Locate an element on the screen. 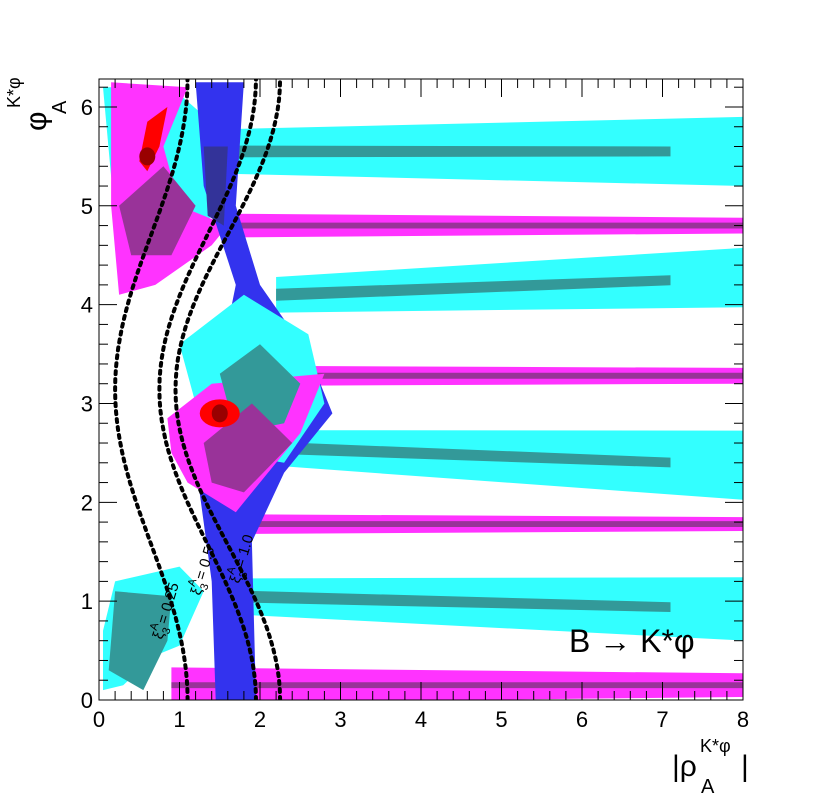 This screenshot has height=797, width=830. x-axis-title: |ρ K*φ A | is located at coordinates (710, 766).